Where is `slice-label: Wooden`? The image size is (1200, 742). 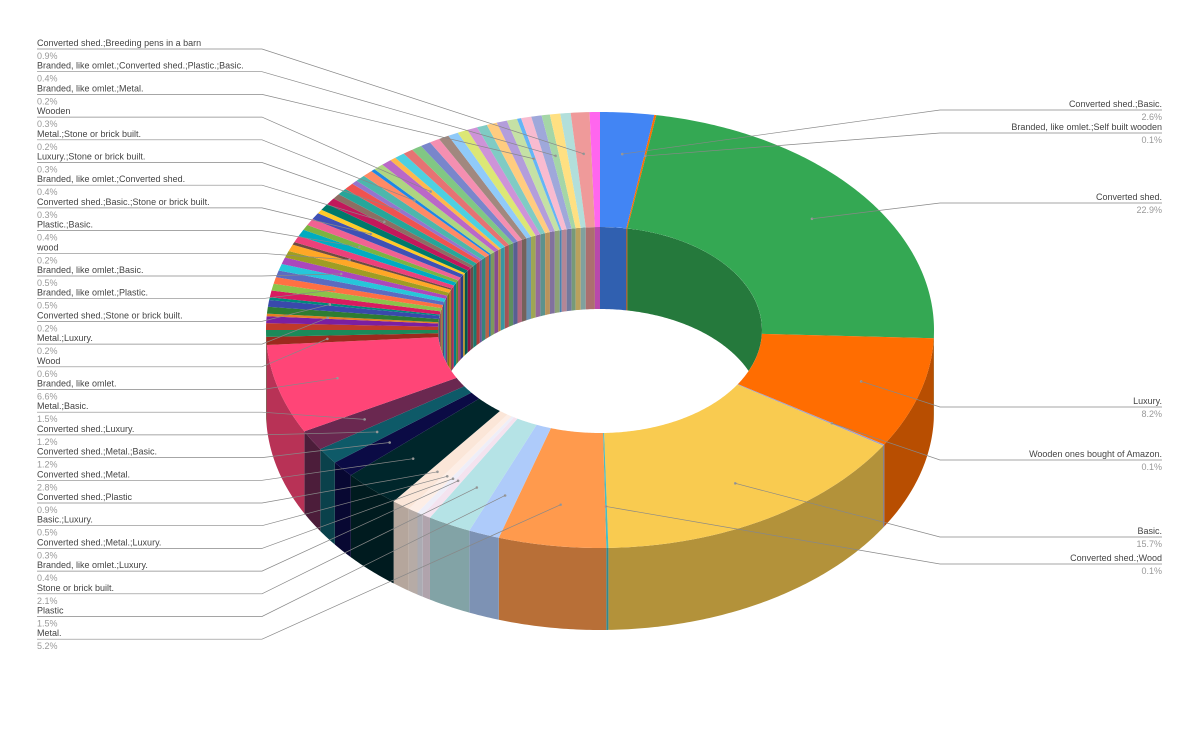
slice-label: Wooden is located at coordinates (53, 111).